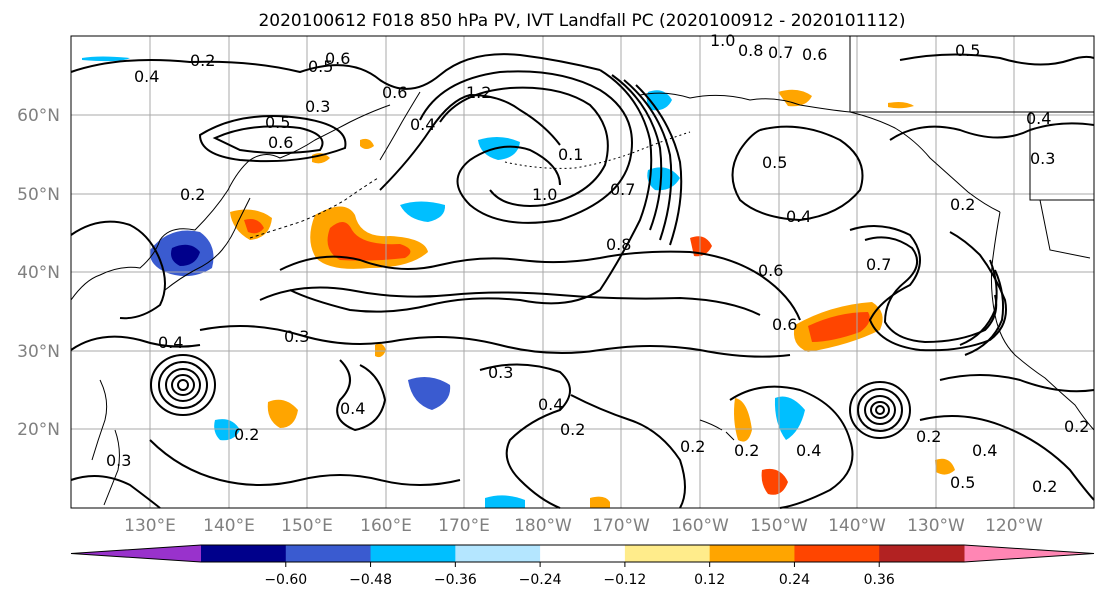 This screenshot has height=601, width=1105. Describe the element at coordinates (370, 580) in the screenshot. I see `colorbar-tick-label: −0.48` at that location.